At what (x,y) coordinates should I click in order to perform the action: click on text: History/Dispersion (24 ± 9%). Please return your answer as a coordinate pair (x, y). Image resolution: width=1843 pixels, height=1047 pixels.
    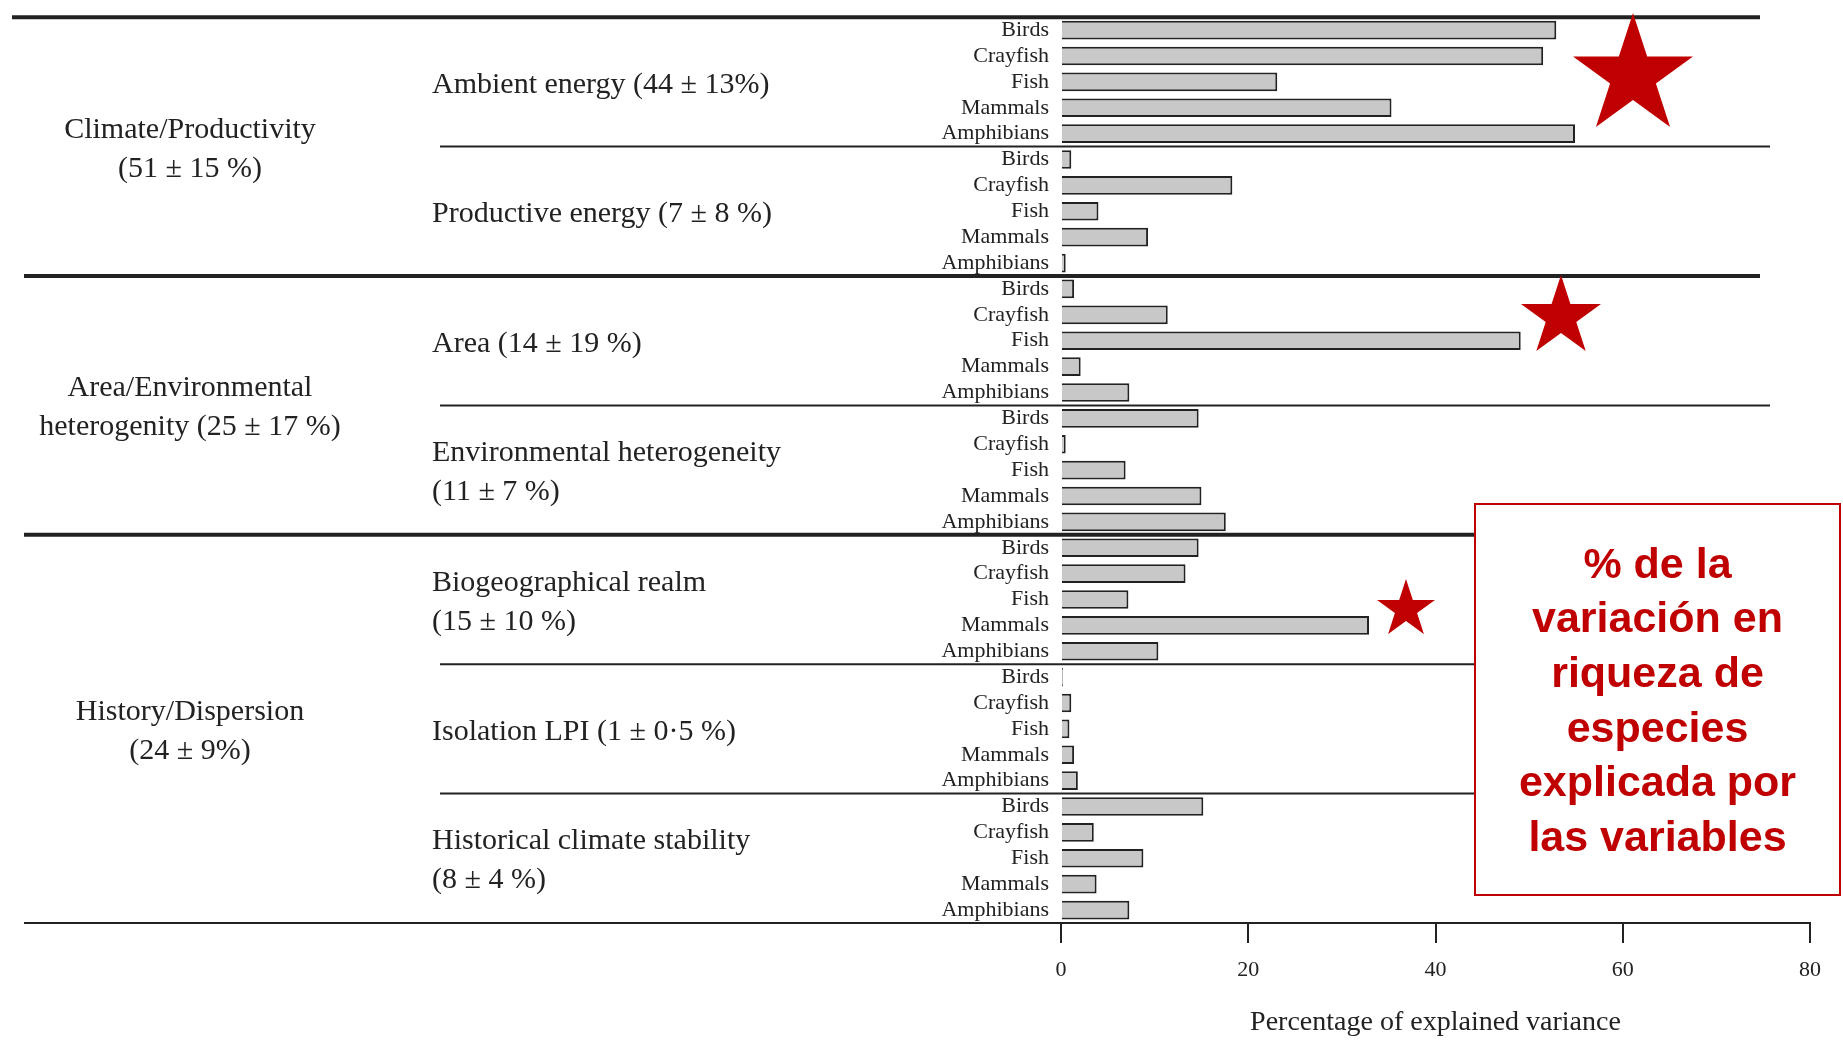
    Looking at the image, I should click on (190, 729).